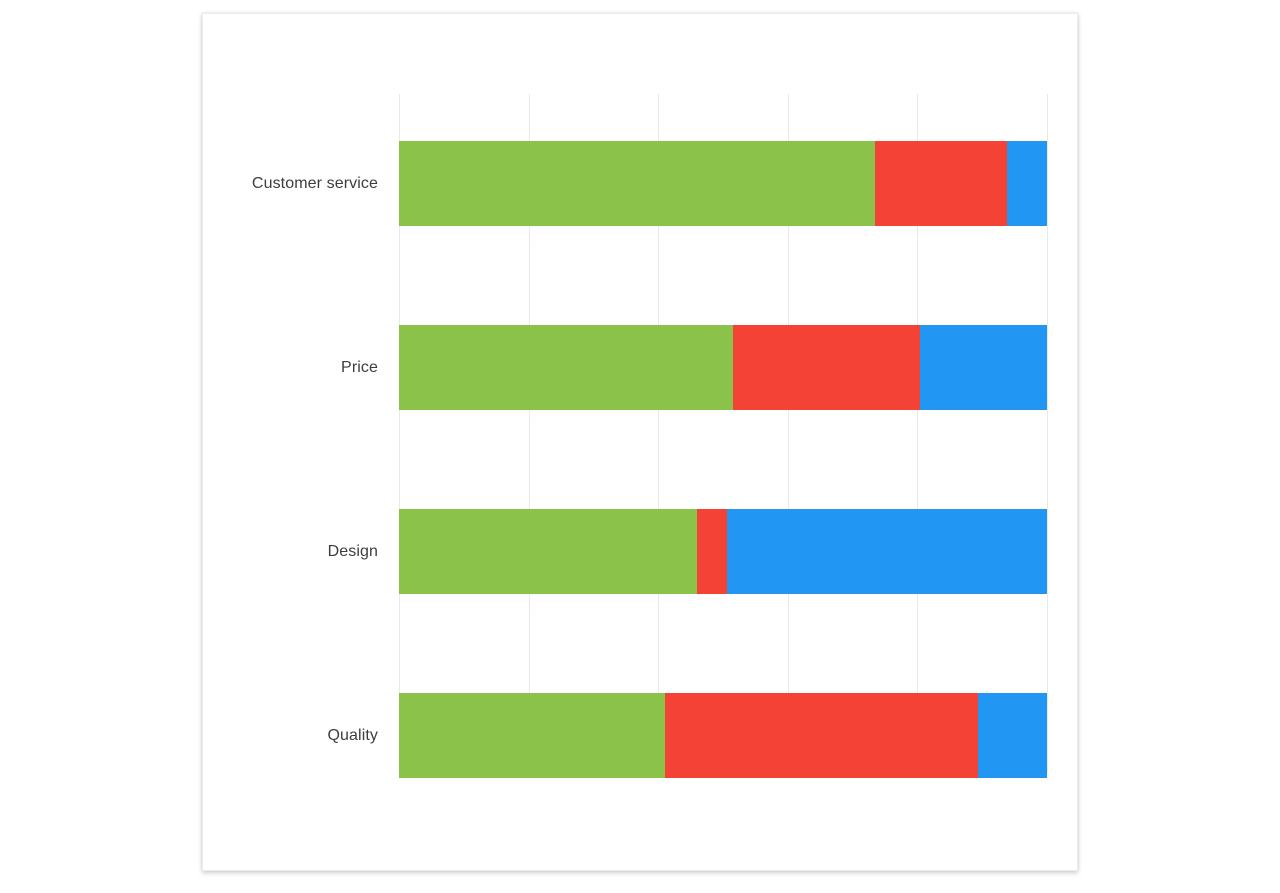 The height and width of the screenshot is (893, 1280). I want to click on bar-row: Design, so click(687, 551).